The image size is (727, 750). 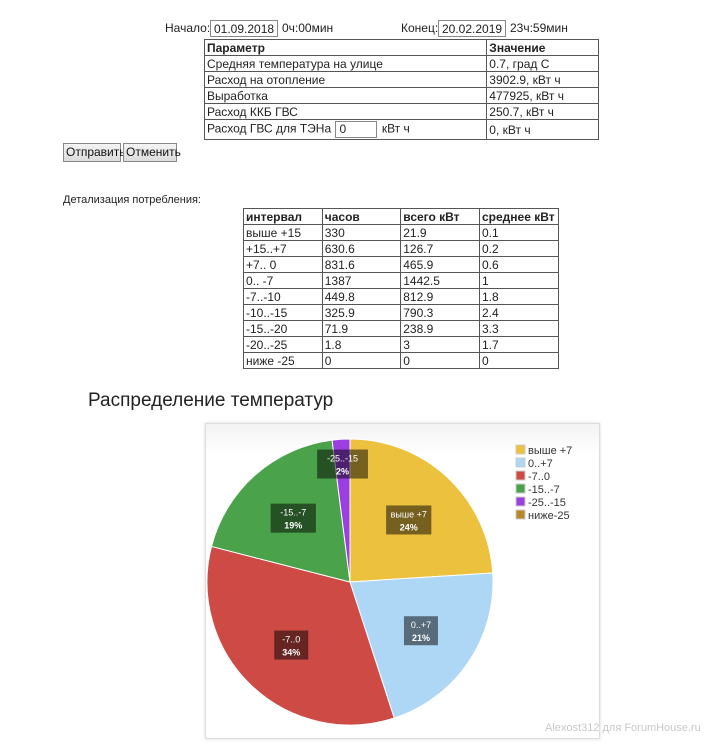 What do you see at coordinates (539, 477) in the screenshot?
I see `legend-label-2: -7..0` at bounding box center [539, 477].